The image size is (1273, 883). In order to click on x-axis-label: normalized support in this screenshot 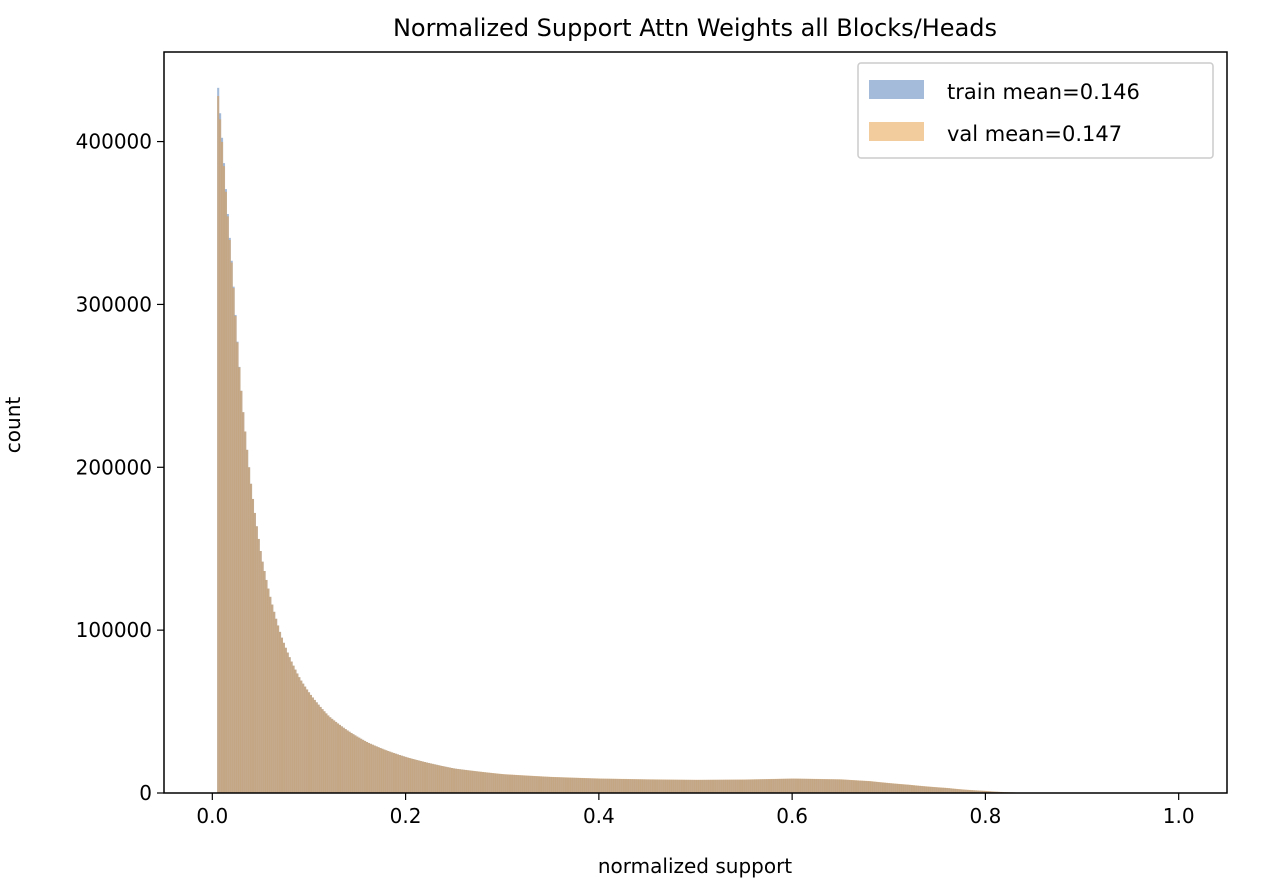, I will do `click(695, 866)`.